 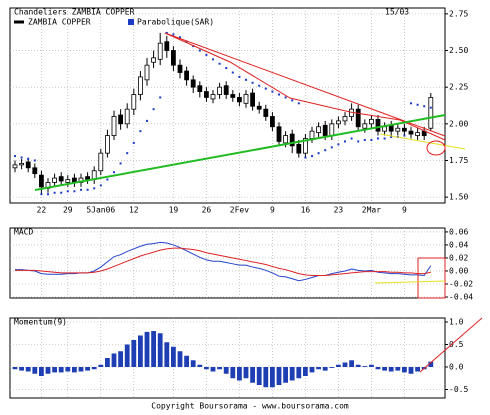 What do you see at coordinates (410, 282) in the screenshot?
I see `yellow-line` at bounding box center [410, 282].